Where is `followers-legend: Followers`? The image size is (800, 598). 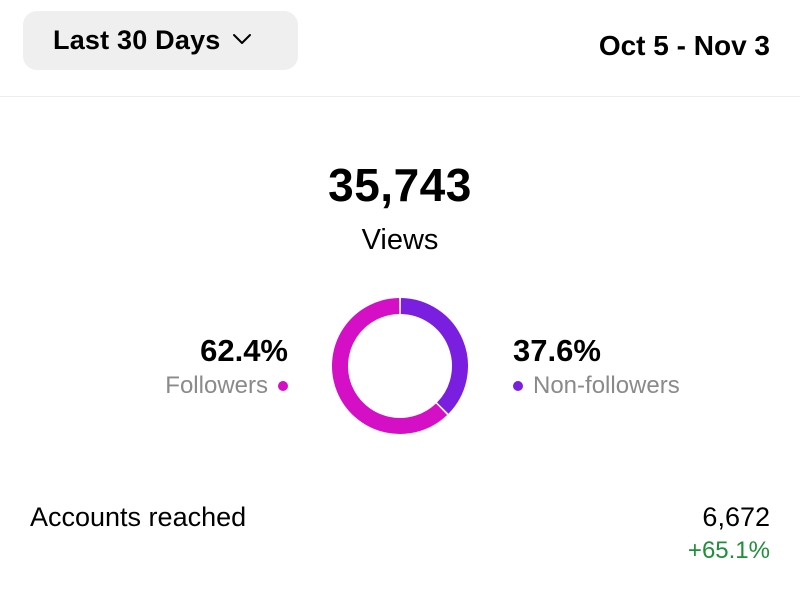
followers-legend: Followers is located at coordinates (226, 386).